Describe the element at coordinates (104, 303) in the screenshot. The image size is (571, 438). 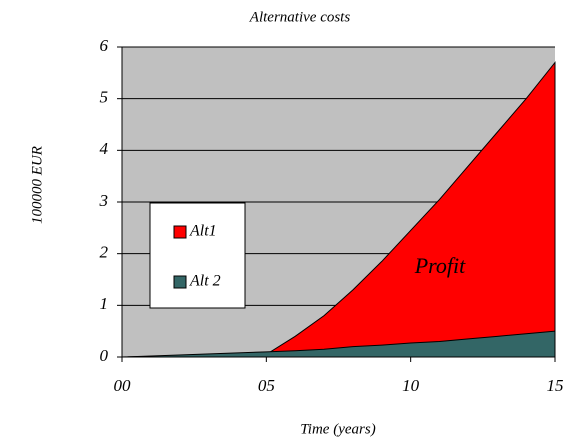
I see `y-tick-label: 1` at that location.